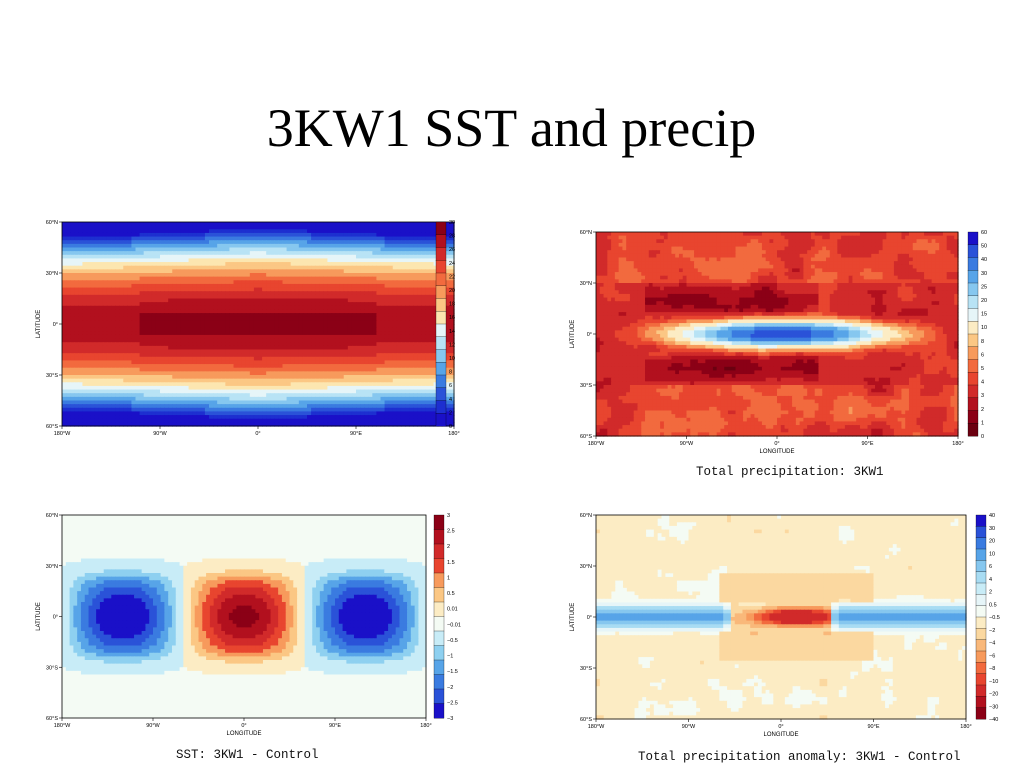 Image resolution: width=1023 pixels, height=767 pixels. Describe the element at coordinates (993, 720) in the screenshot. I see `colorbar-label: −40` at that location.